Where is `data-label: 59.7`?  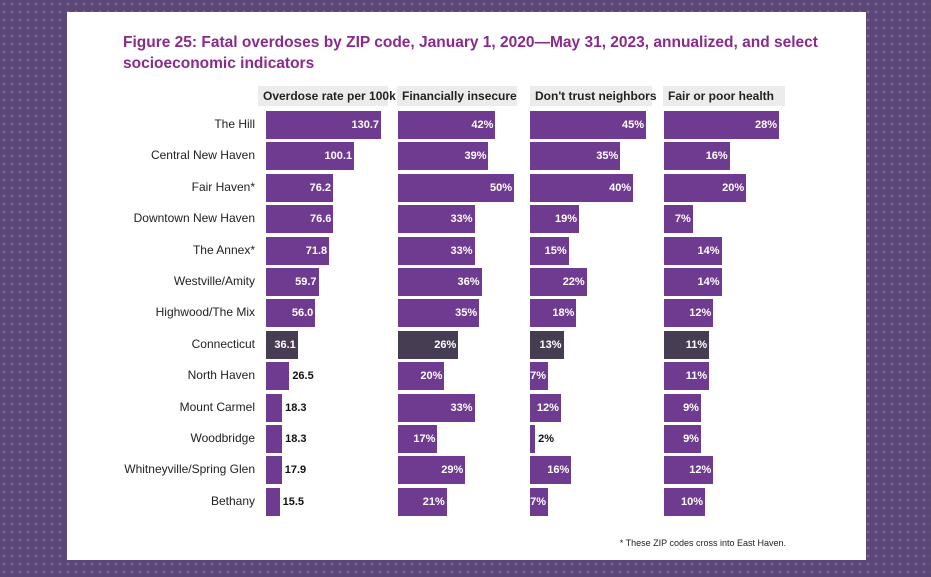
data-label: 59.7 is located at coordinates (306, 282).